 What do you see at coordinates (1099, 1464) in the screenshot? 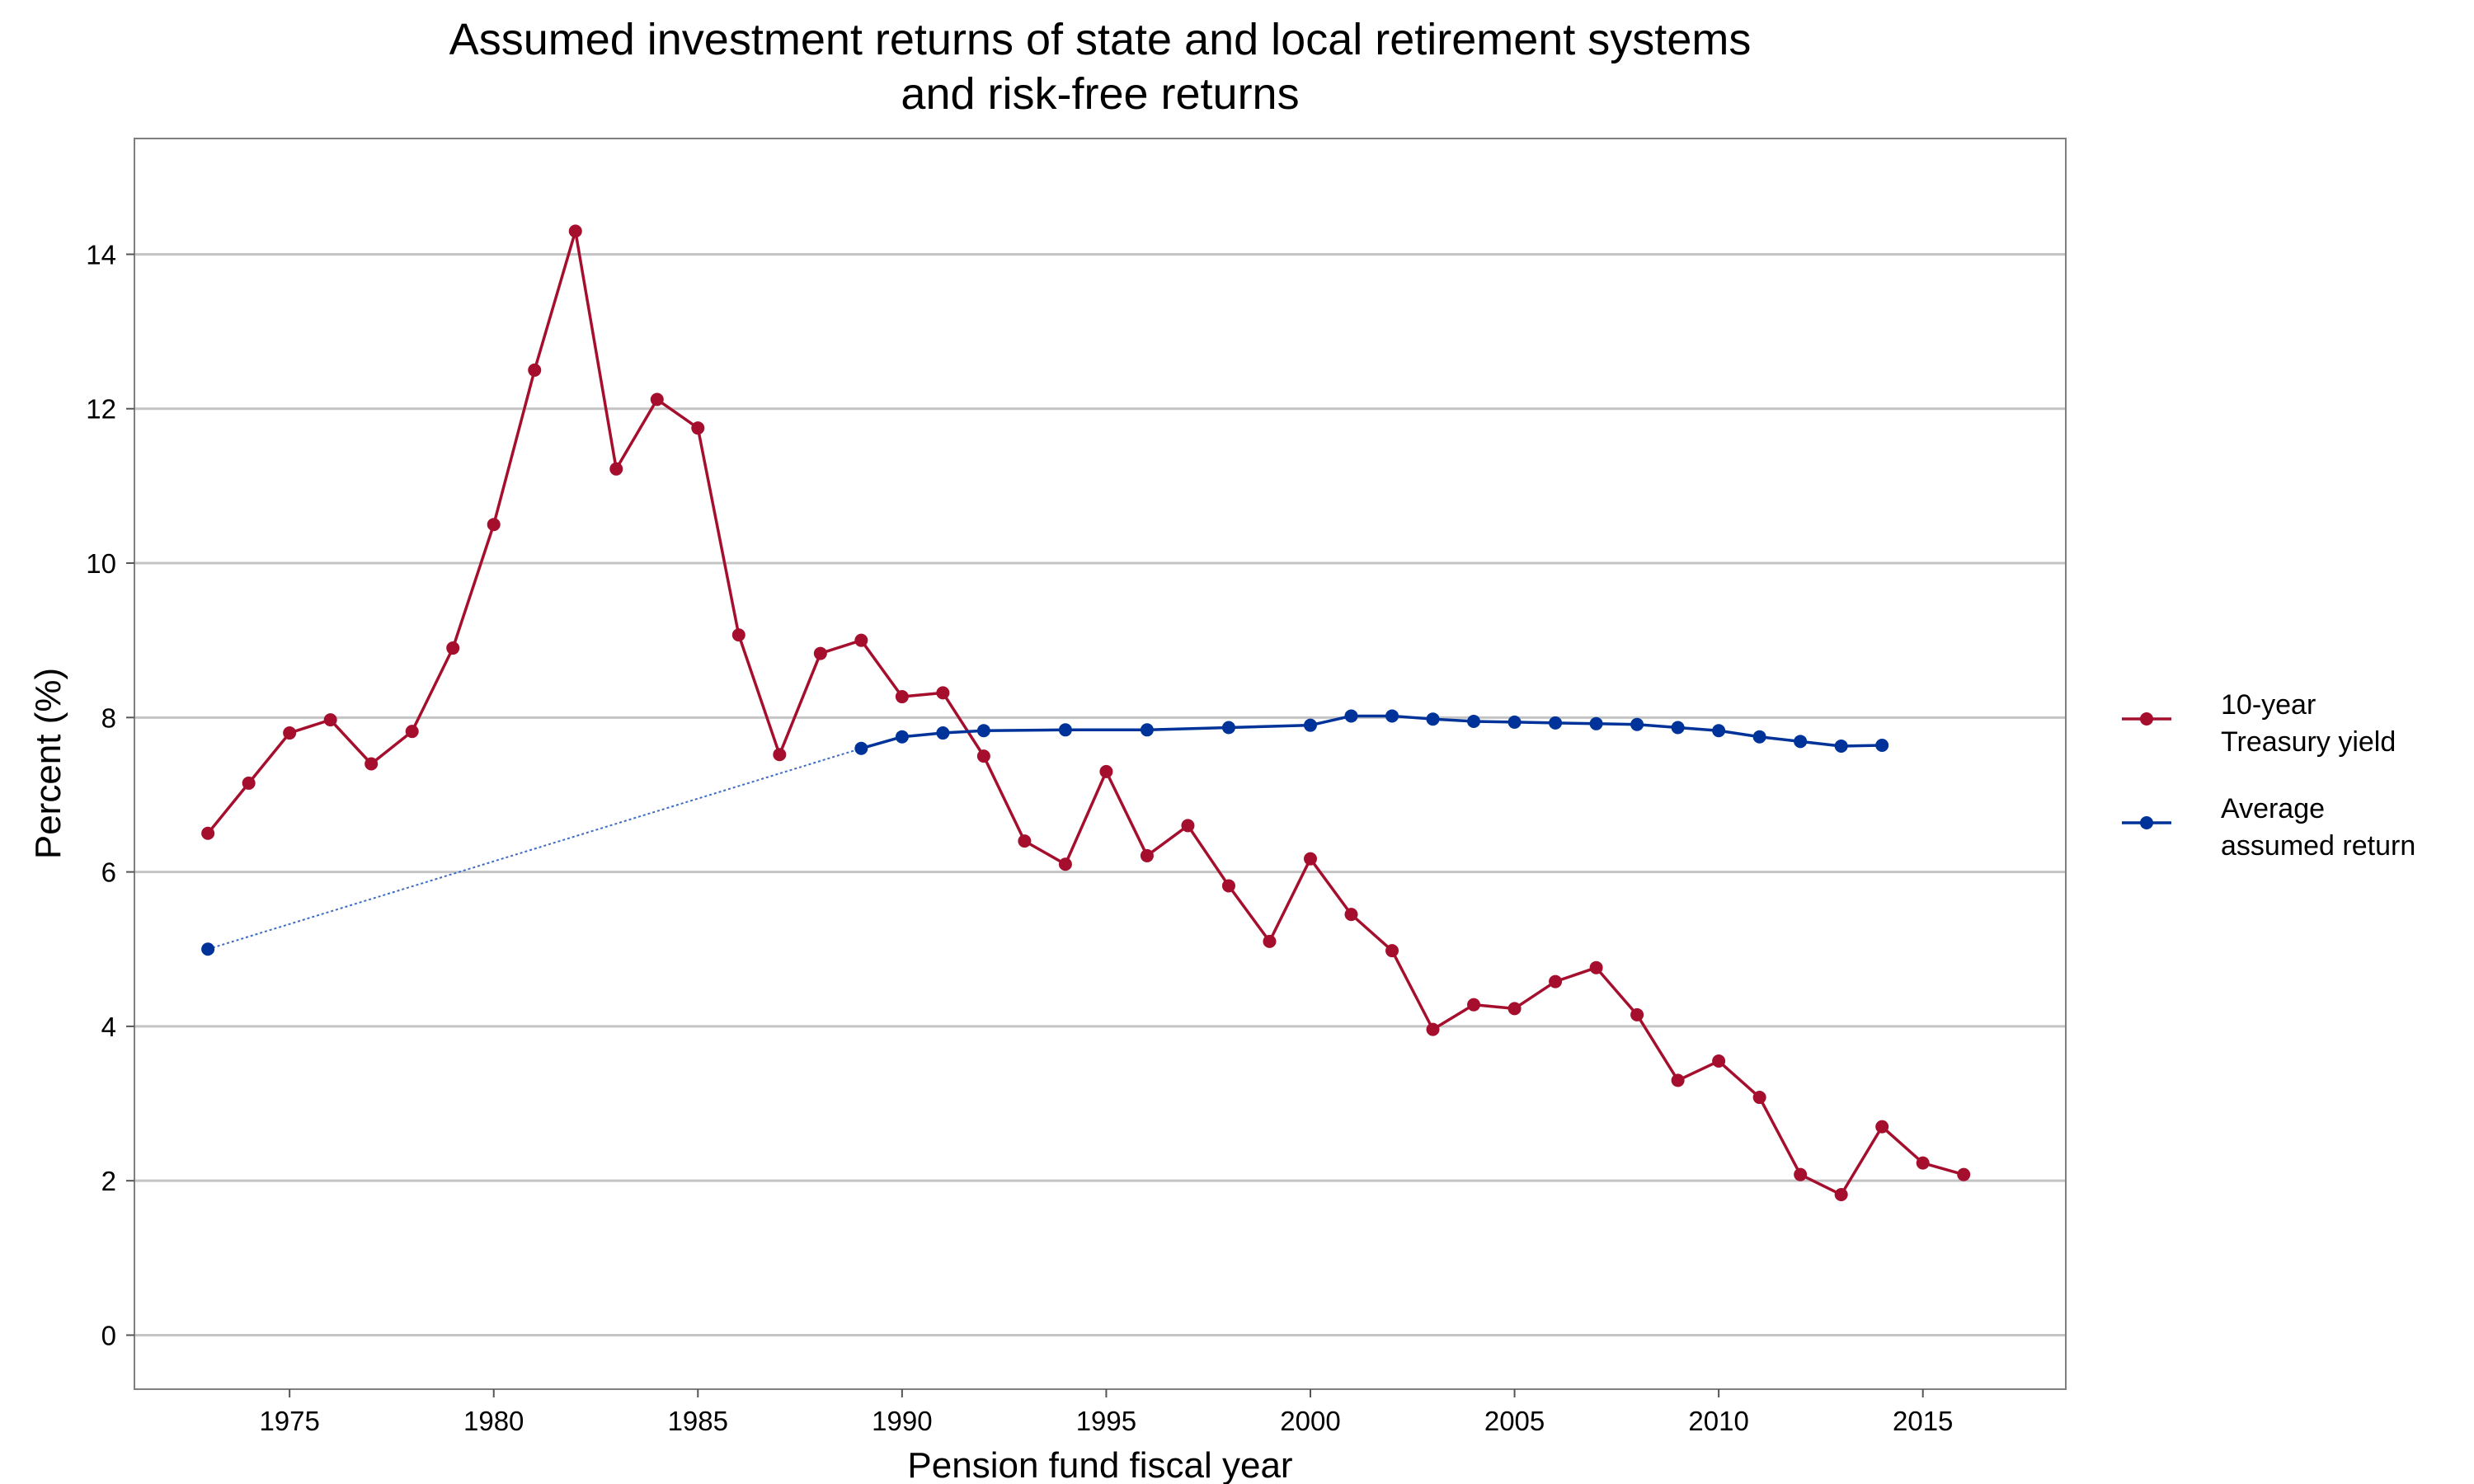
I see `x-axis-label: Pension fund fiscal year` at bounding box center [1099, 1464].